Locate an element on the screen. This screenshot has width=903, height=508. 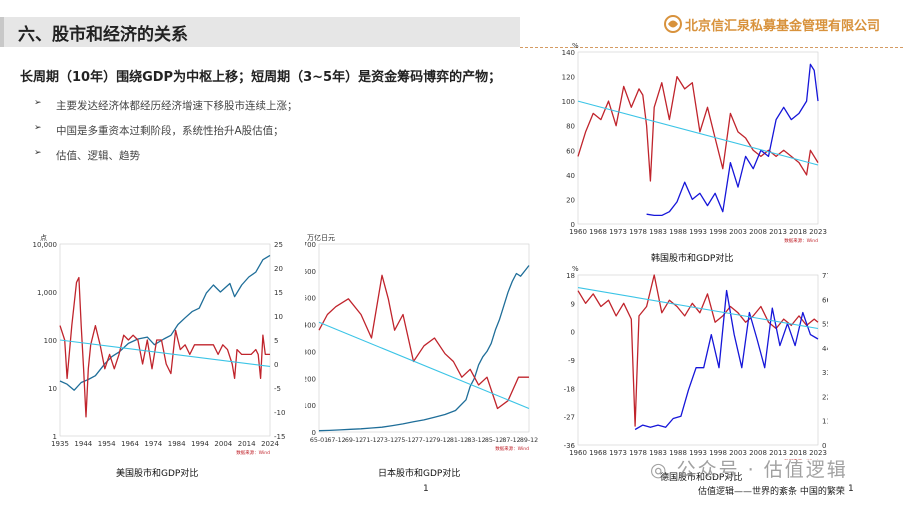
x-tick-label: 2004 is located at coordinates (223, 444).